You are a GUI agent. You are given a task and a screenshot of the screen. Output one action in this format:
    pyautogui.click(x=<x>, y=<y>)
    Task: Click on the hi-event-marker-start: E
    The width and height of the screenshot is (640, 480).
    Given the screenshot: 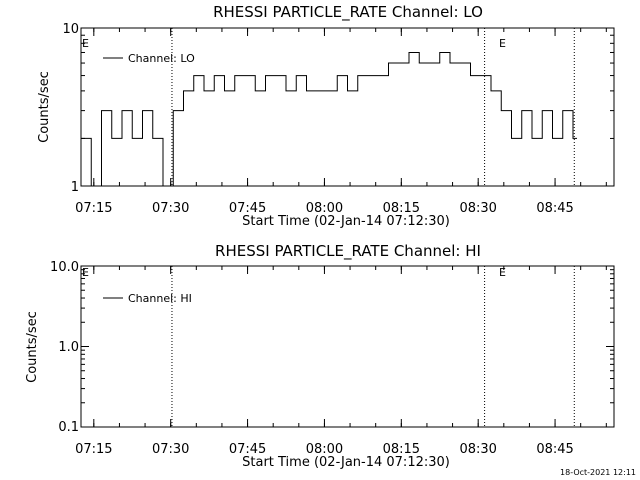 What is the action you would take?
    pyautogui.click(x=85, y=272)
    